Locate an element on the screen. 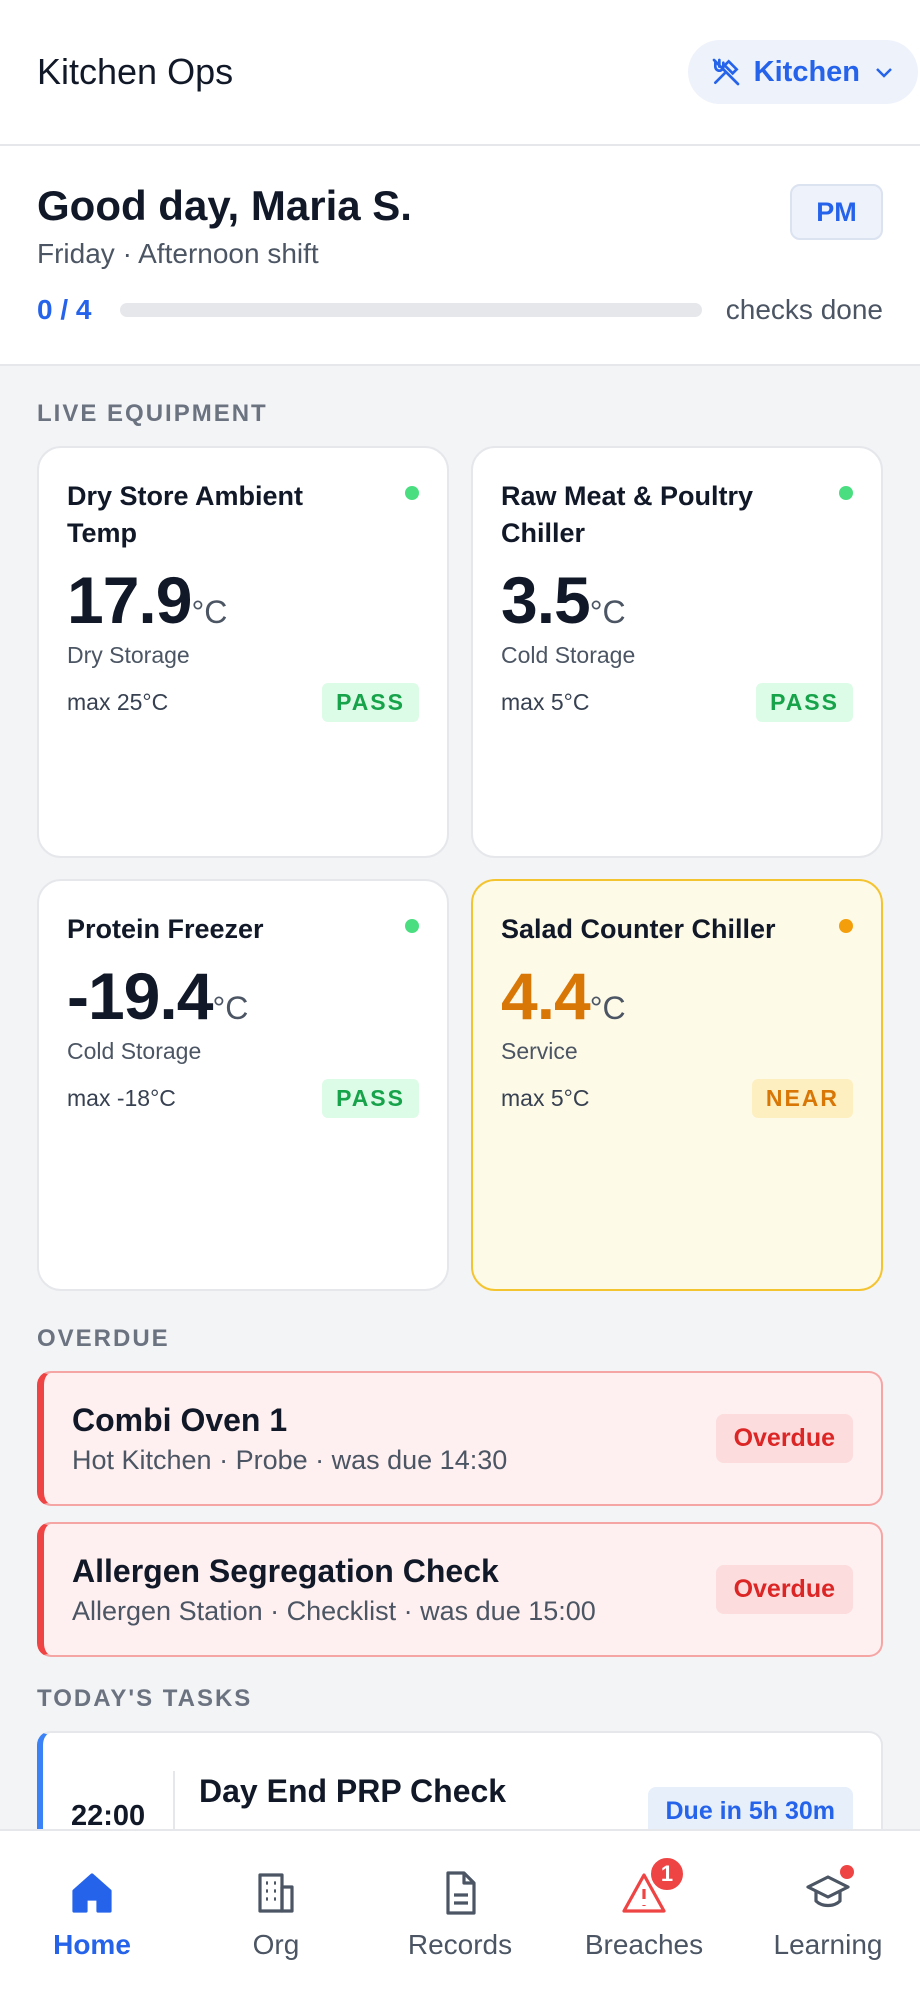 The height and width of the screenshot is (2000, 920). bottom-nav: Home Org Records Breaches 1 Learning is located at coordinates (460, 1914).